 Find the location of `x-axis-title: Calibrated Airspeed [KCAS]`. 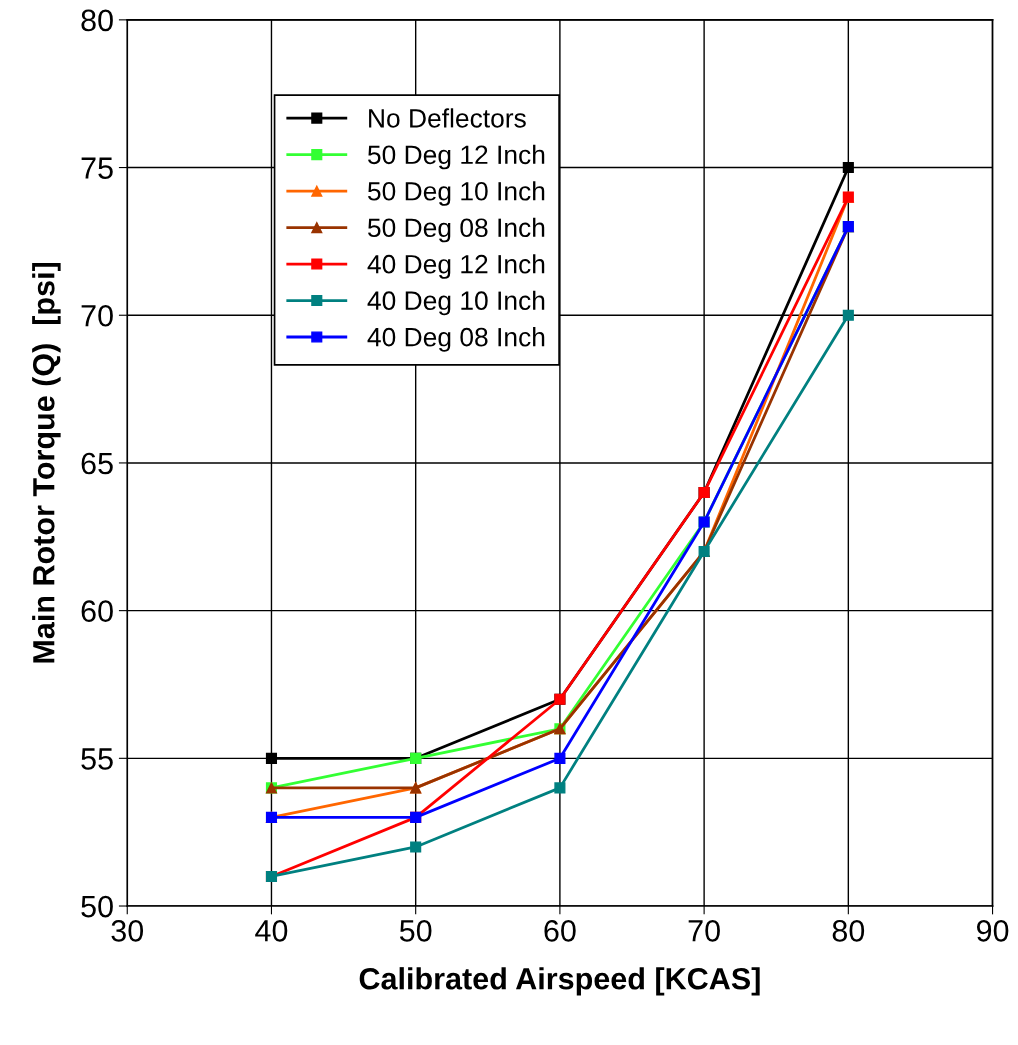

x-axis-title: Calibrated Airspeed [KCAS] is located at coordinates (559, 981).